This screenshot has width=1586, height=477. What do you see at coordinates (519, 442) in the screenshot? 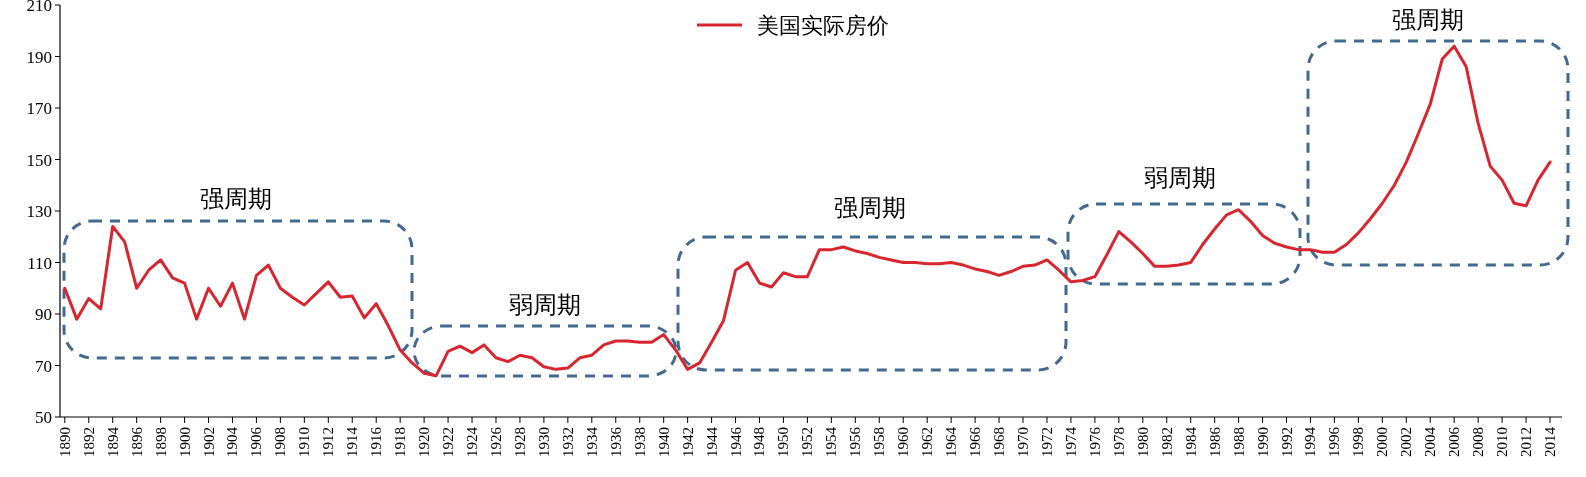
I see `x-tick-label: 1928` at bounding box center [519, 442].